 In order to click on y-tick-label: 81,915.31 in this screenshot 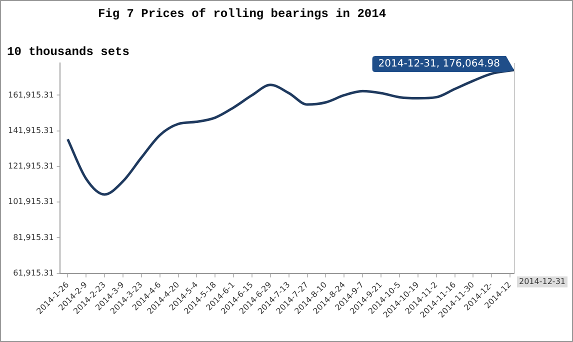, I will do `click(33, 237)`.